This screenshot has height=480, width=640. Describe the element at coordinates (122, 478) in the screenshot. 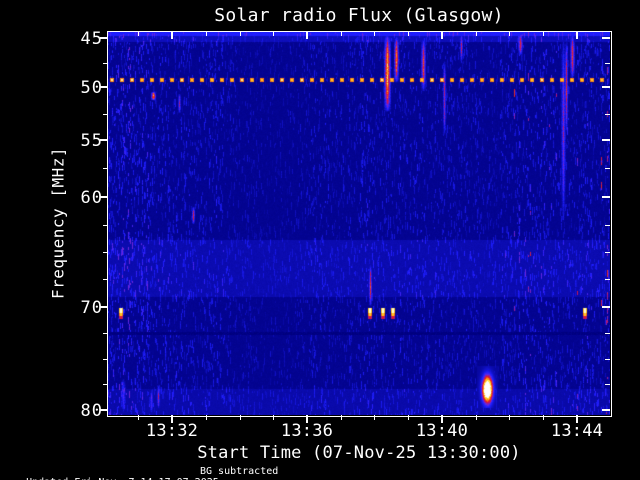

I see `updated-timestamp: Updated Fri Nov 7 14:17:07 2025` at that location.